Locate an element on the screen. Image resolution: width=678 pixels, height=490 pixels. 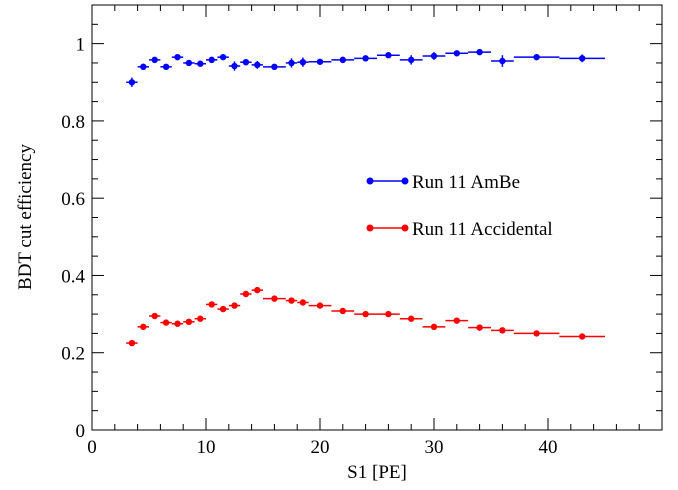
legend-label-accidental: Run 11 Accidental is located at coordinates (482, 229).